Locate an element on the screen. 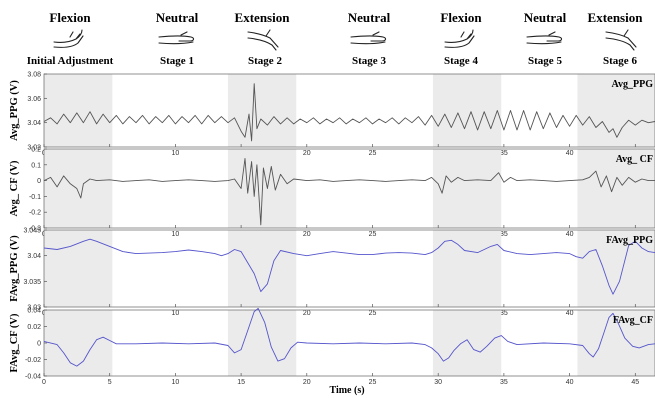 The image size is (655, 398). hand-extension-icon is located at coordinates (263, 40).